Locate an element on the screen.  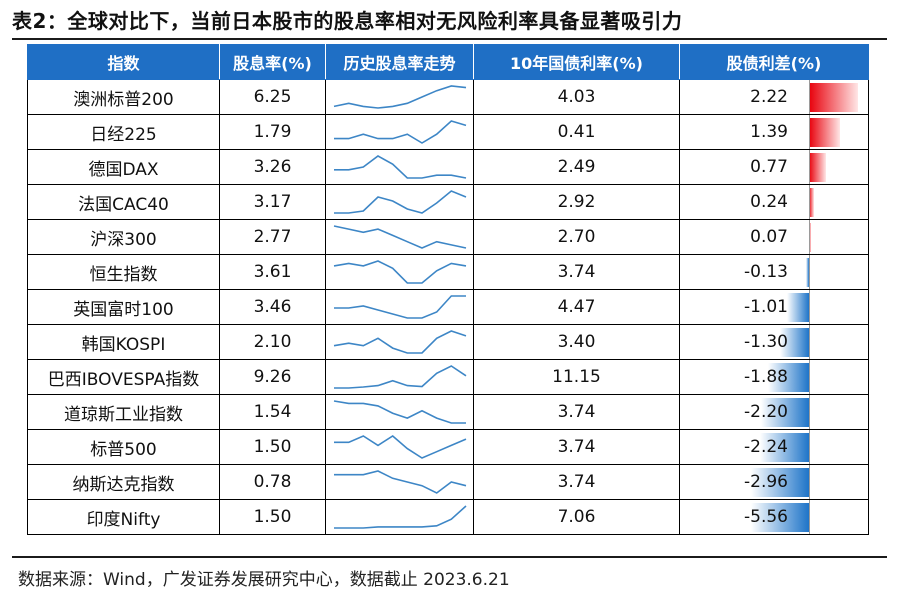
bottom-rule is located at coordinates (449, 557).